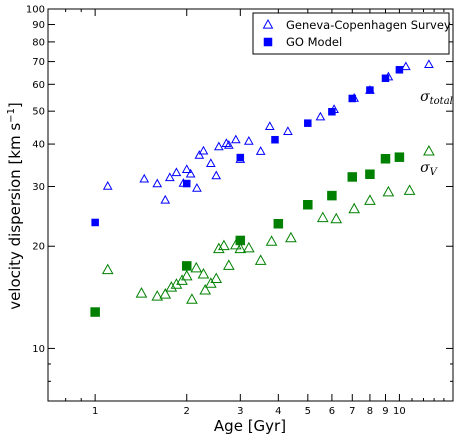  Describe the element at coordinates (38, 349) in the screenshot. I see `y-tick-label: 10` at that location.